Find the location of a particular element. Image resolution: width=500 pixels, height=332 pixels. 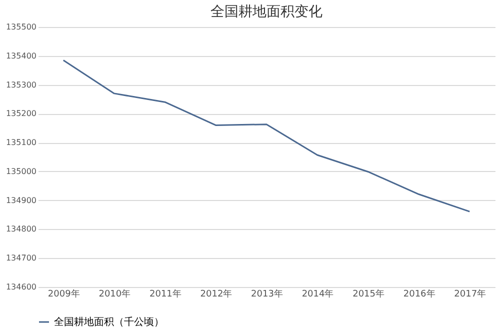

x-tick-label: 2013年 is located at coordinates (267, 294).